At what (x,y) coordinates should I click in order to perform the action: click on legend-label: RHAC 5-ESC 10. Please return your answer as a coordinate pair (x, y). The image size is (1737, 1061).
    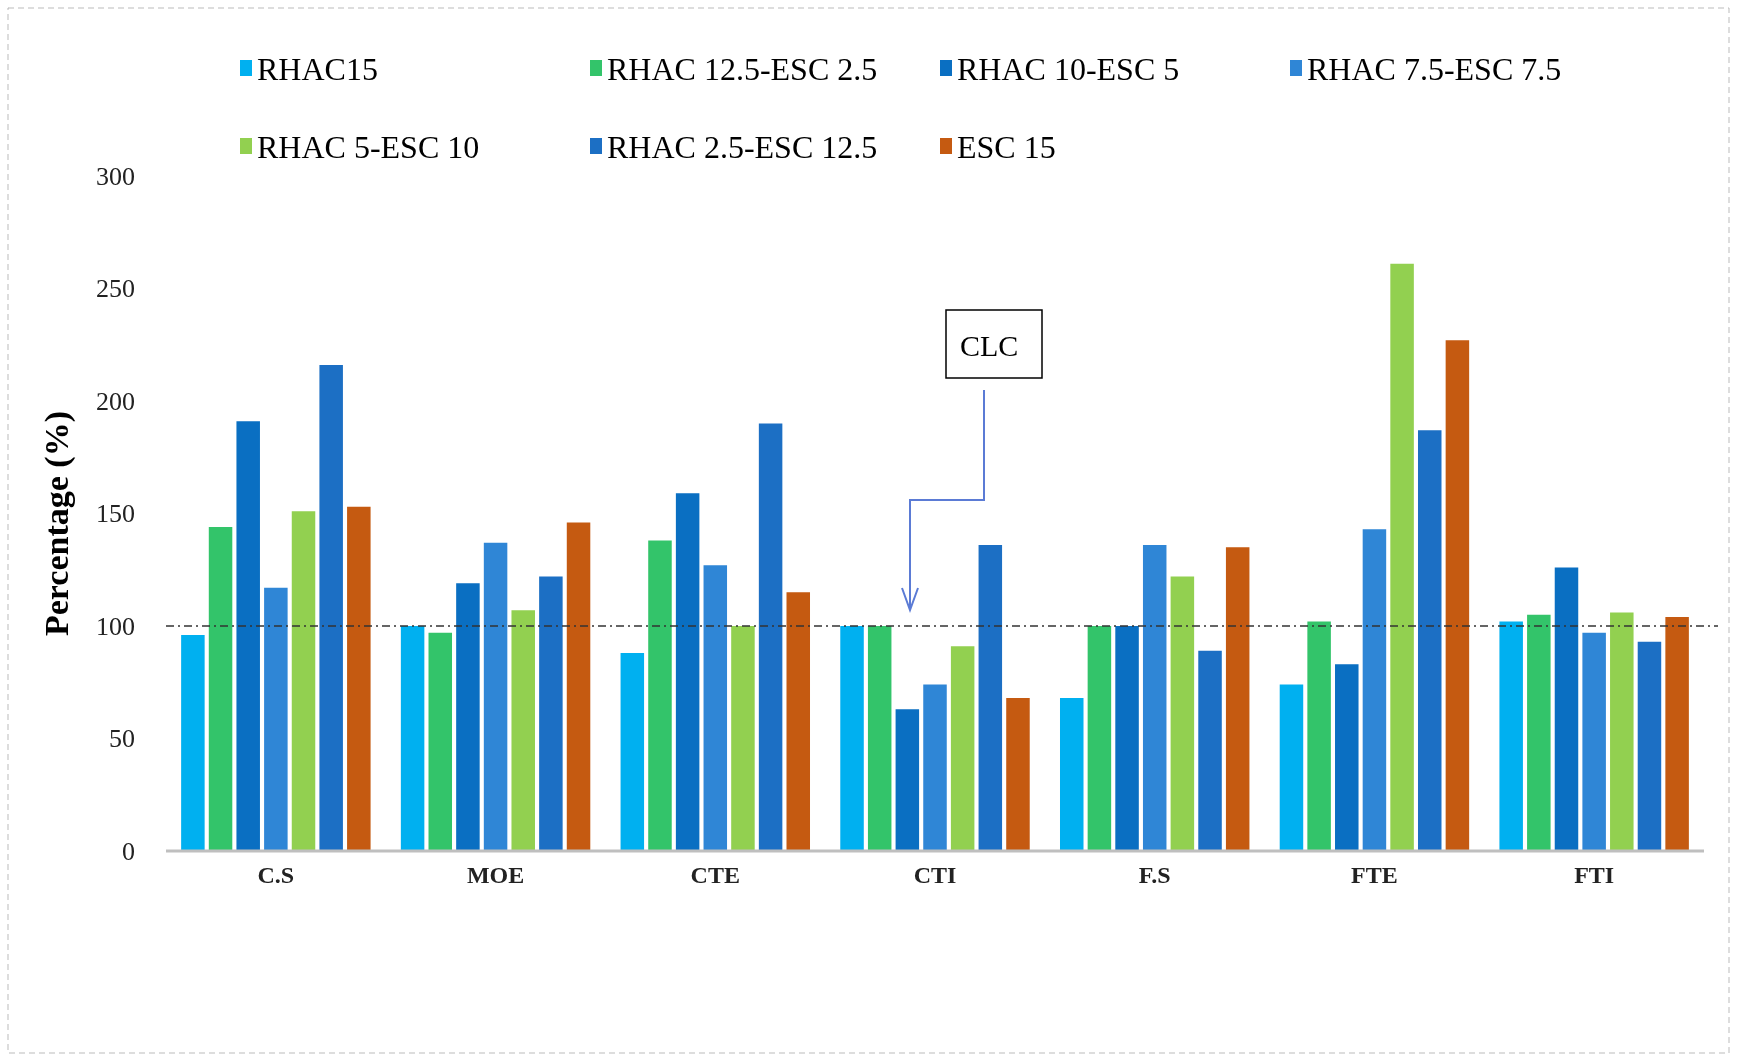
    Looking at the image, I should click on (368, 147).